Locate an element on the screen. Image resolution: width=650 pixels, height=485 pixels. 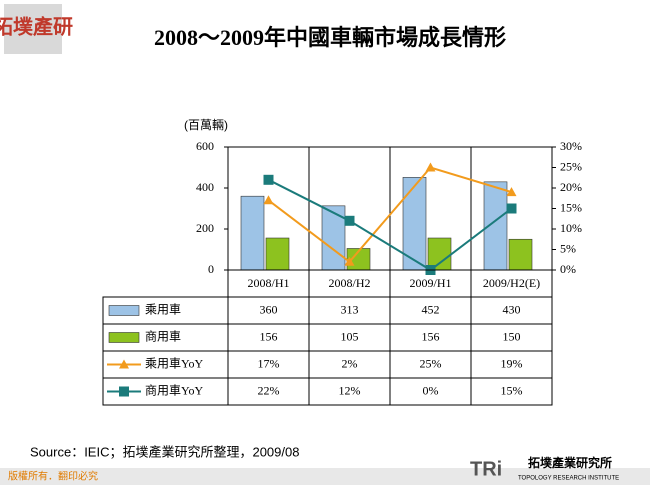
brand-logo-bg is located at coordinates (33, 29).